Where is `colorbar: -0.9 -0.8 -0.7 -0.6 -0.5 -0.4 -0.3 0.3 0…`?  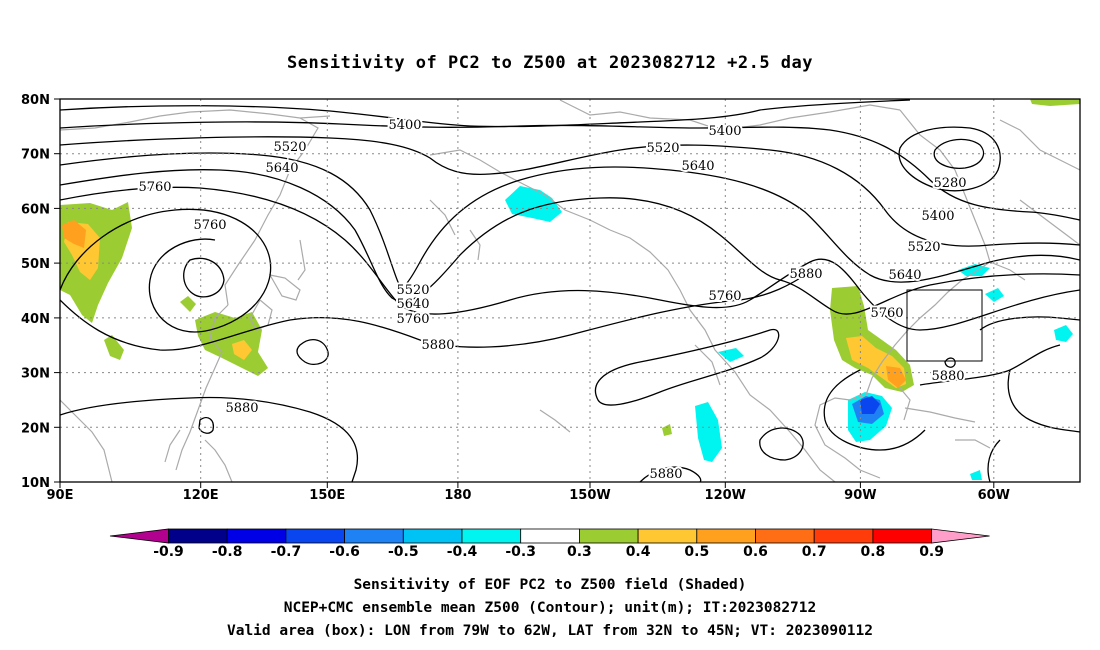
colorbar: -0.9 -0.8 -0.7 -0.6 -0.5 -0.4 -0.3 0.3 0… is located at coordinates (549, 544).